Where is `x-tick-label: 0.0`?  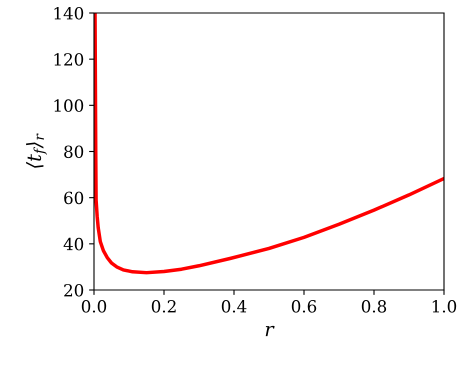 x-tick-label: 0.0 is located at coordinates (94, 306).